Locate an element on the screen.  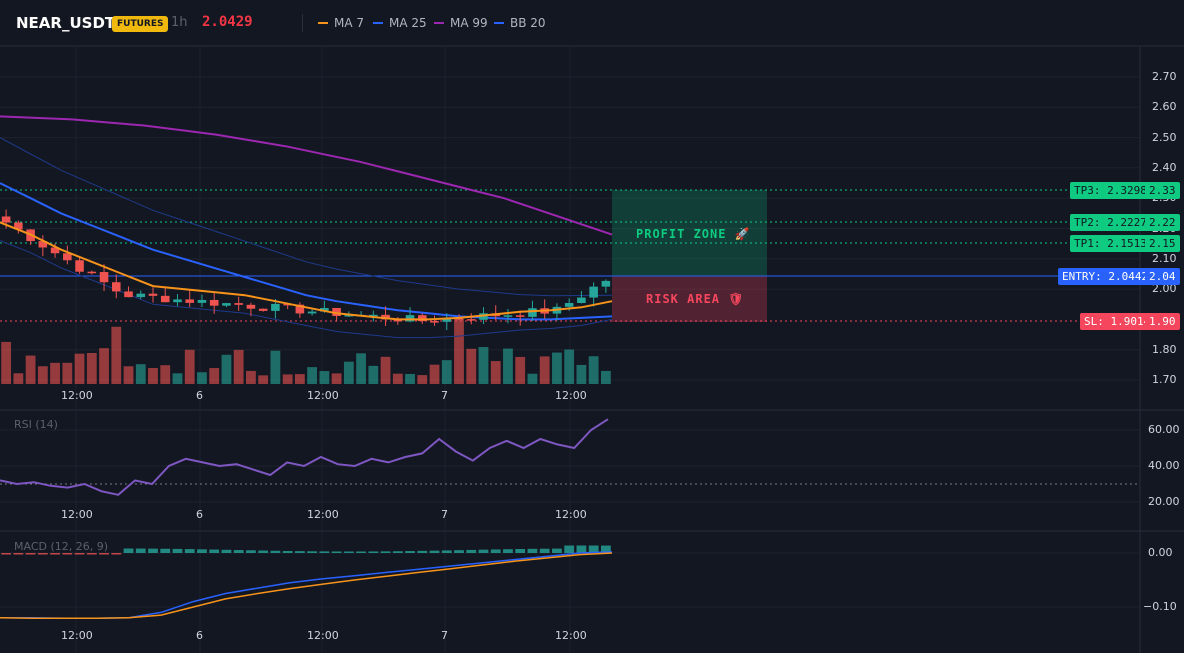
tp1-tag: TP1: 2.1513 is located at coordinates (1110, 243).